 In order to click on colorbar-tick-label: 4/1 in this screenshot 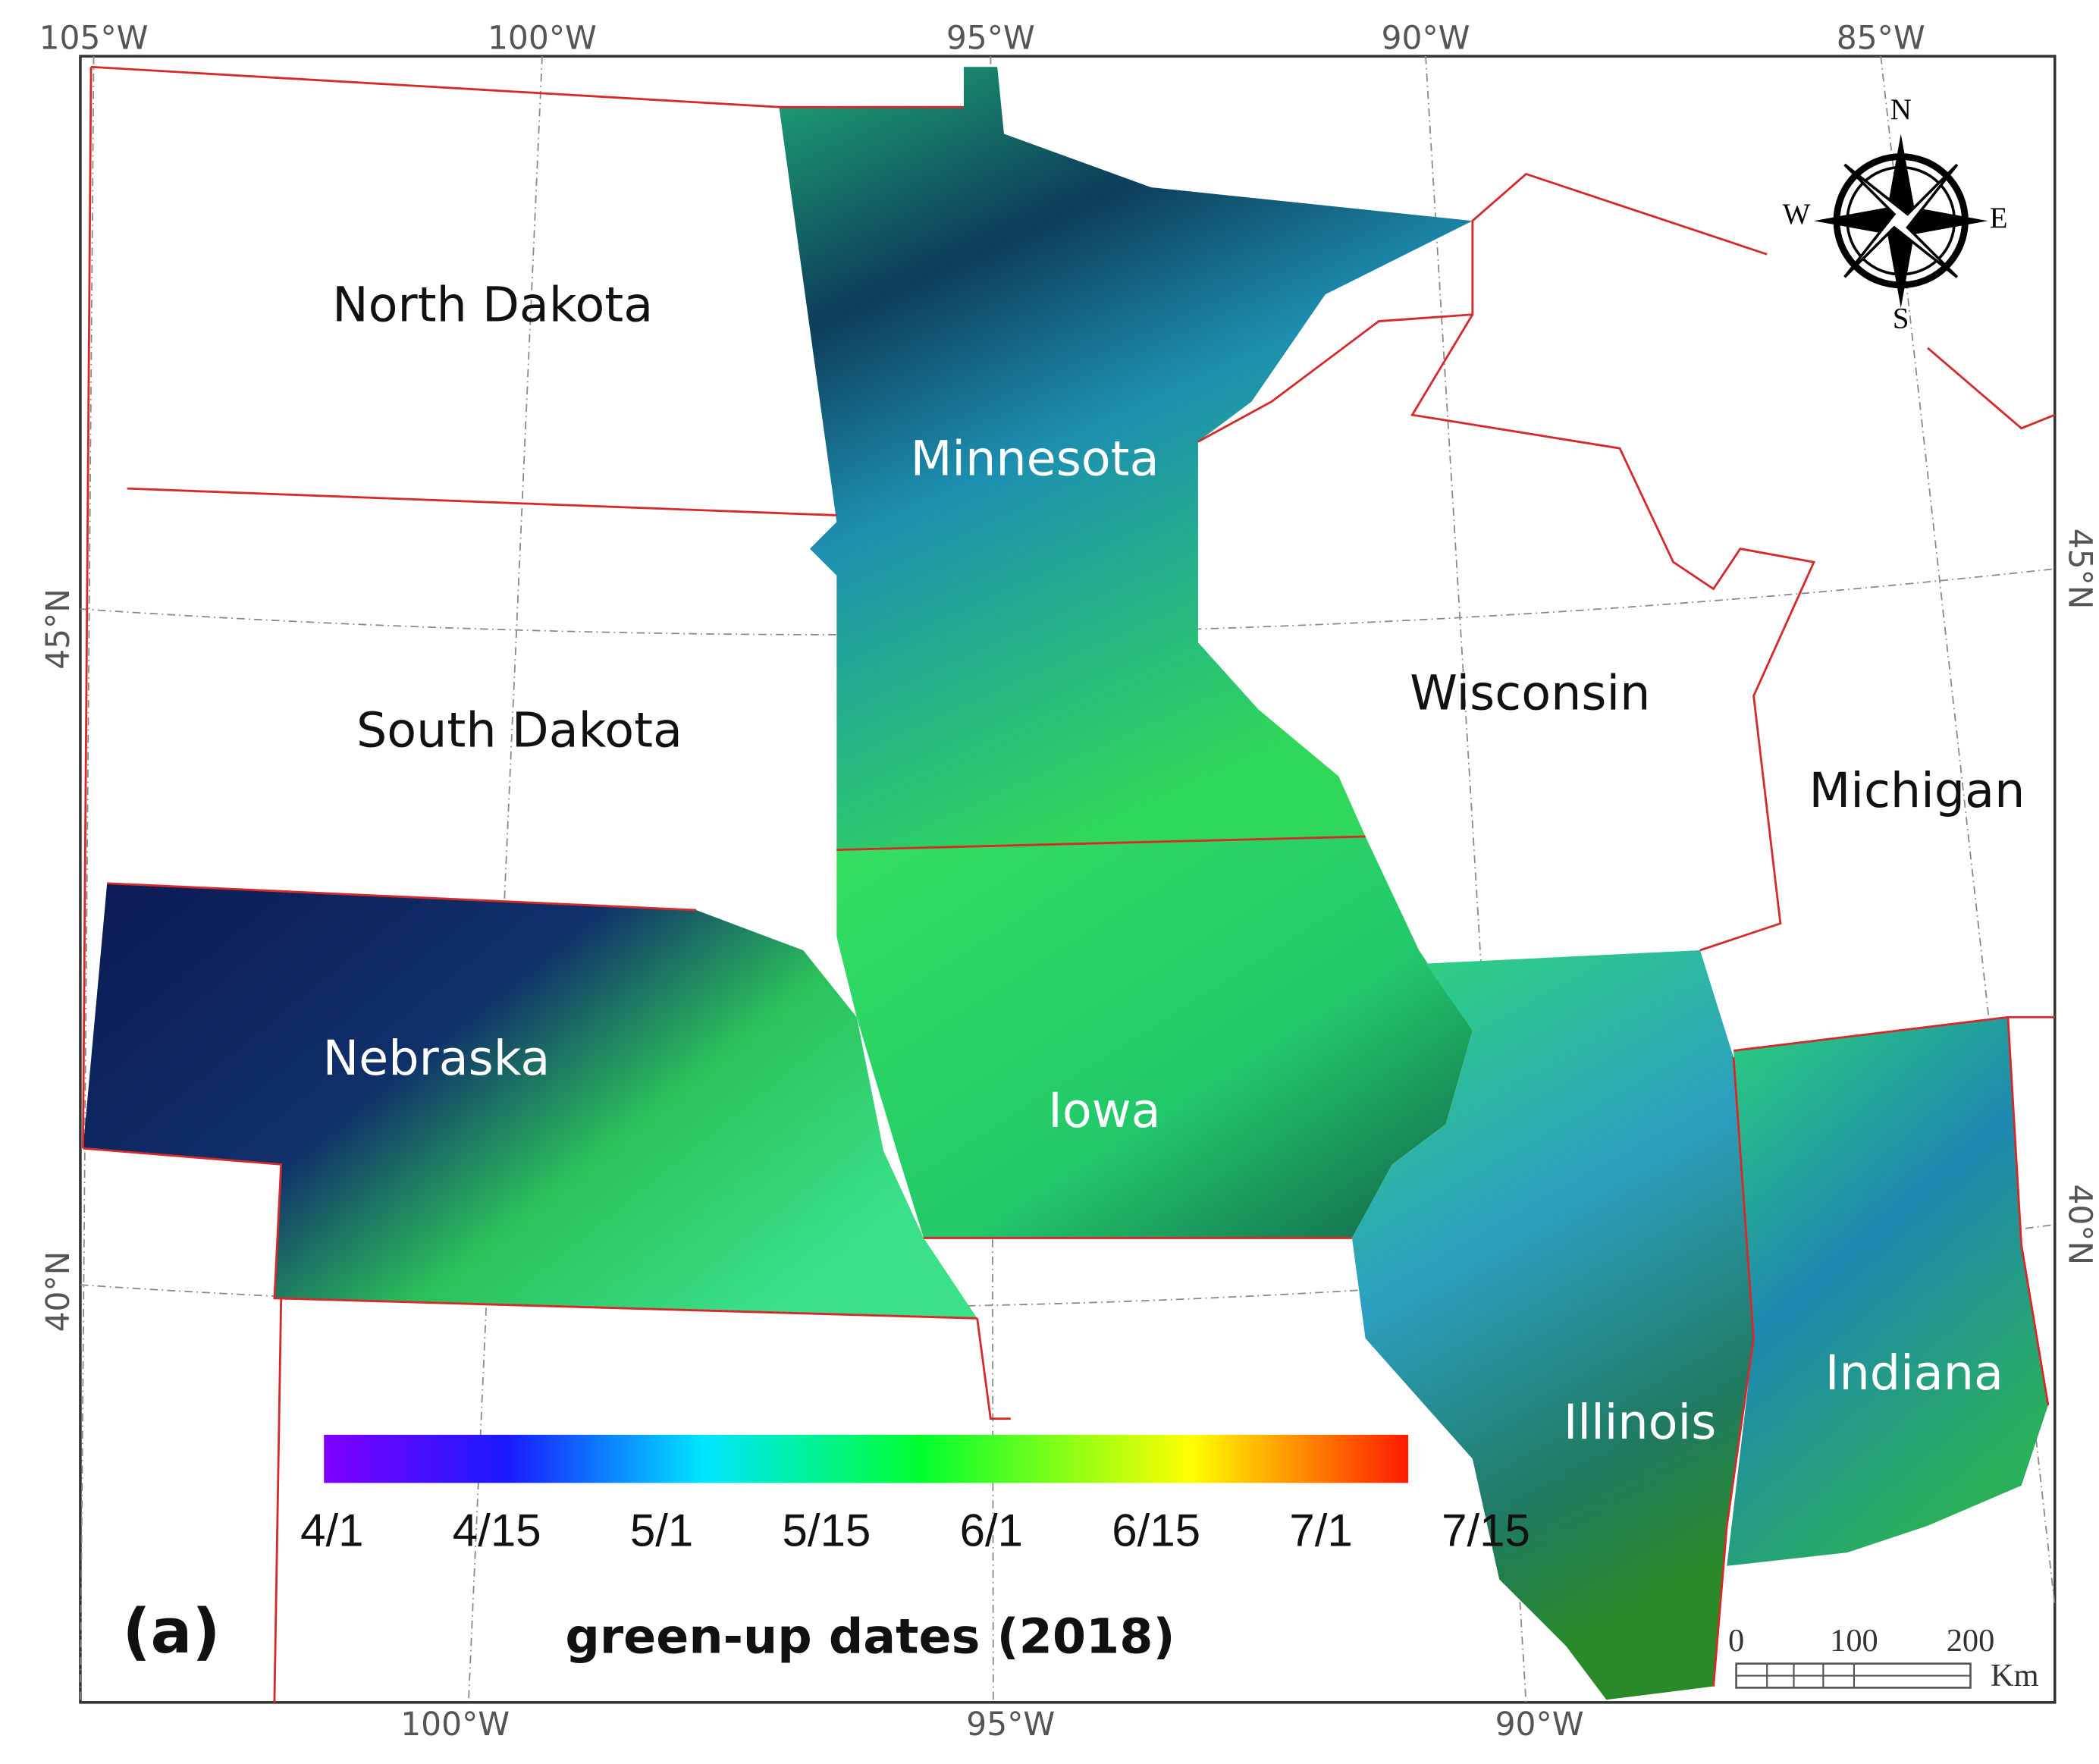, I will do `click(332, 1530)`.